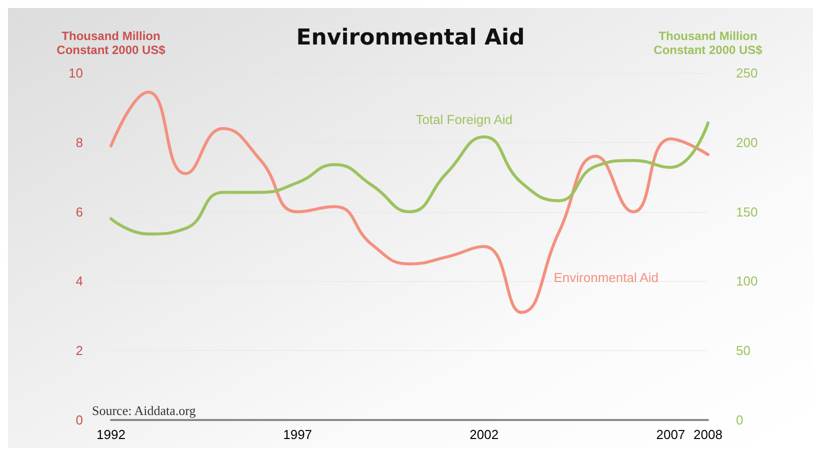 Image resolution: width=821 pixels, height=456 pixels. I want to click on y-axis-title: Thousand Million Constant 2000 US$, so click(111, 43).